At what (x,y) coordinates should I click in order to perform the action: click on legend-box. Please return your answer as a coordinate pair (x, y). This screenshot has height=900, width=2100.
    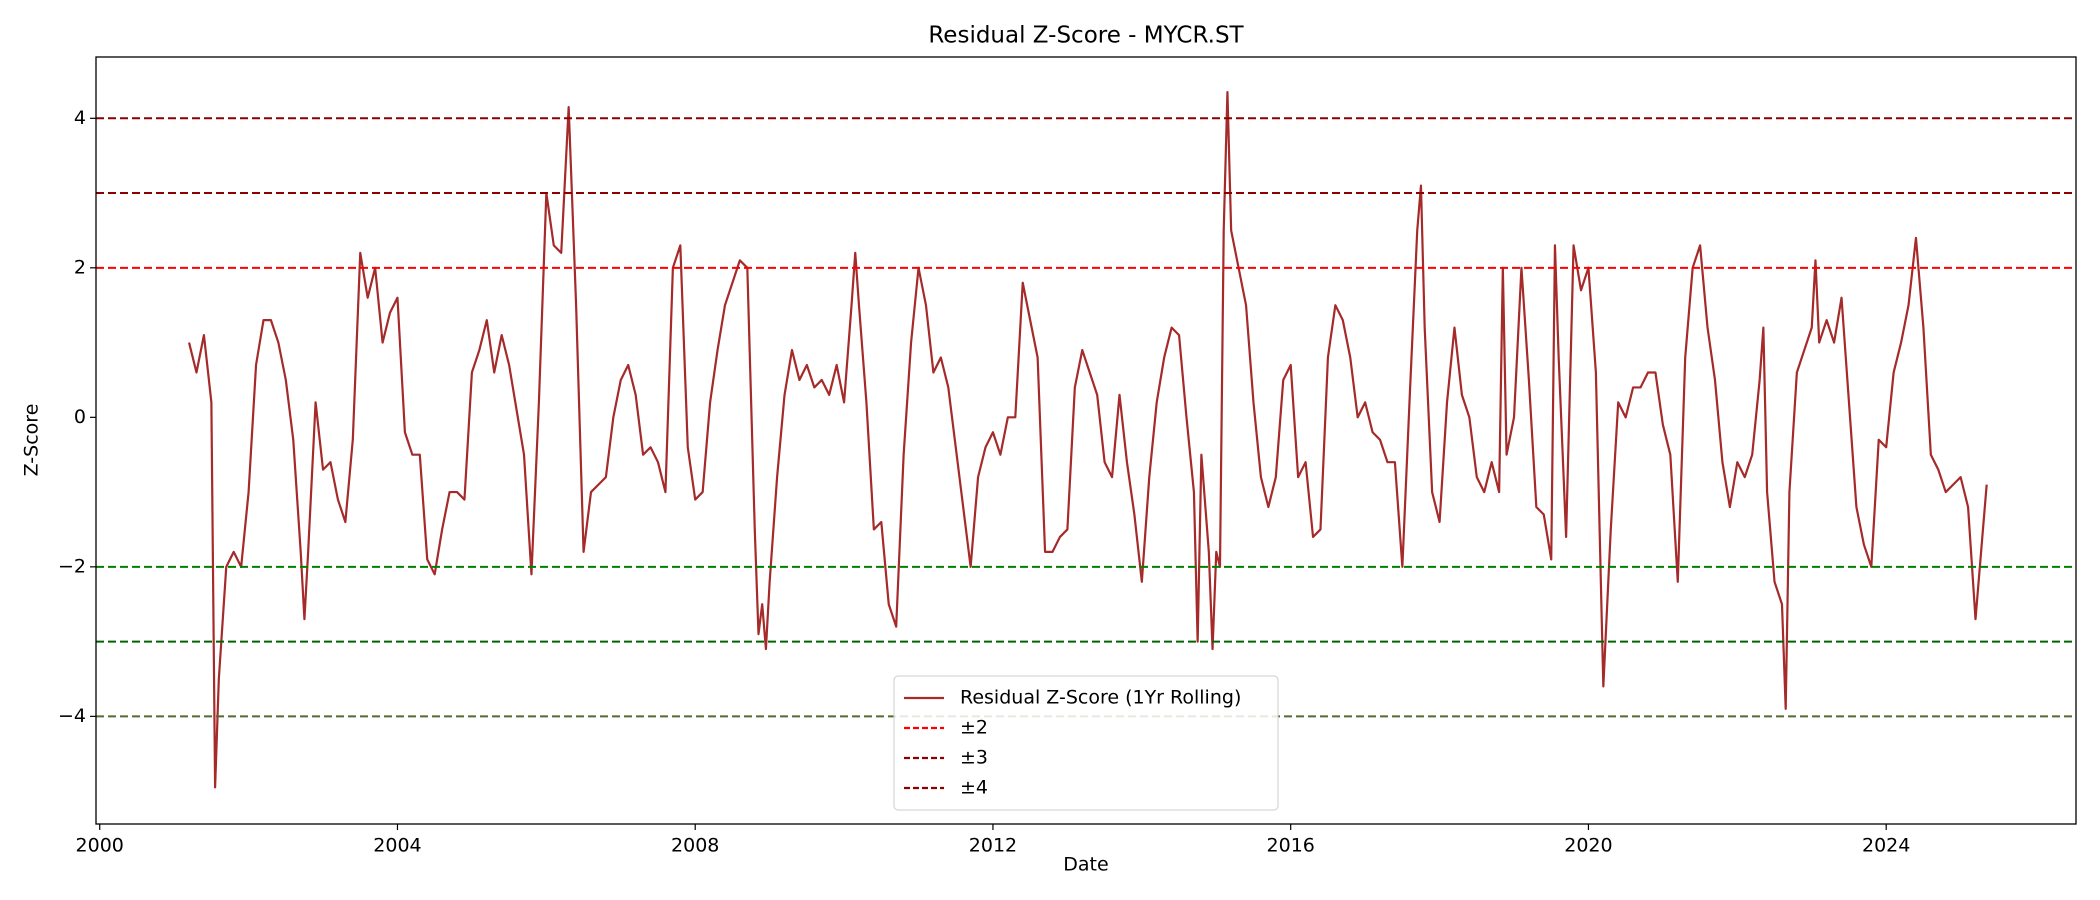
    Looking at the image, I should click on (1086, 743).